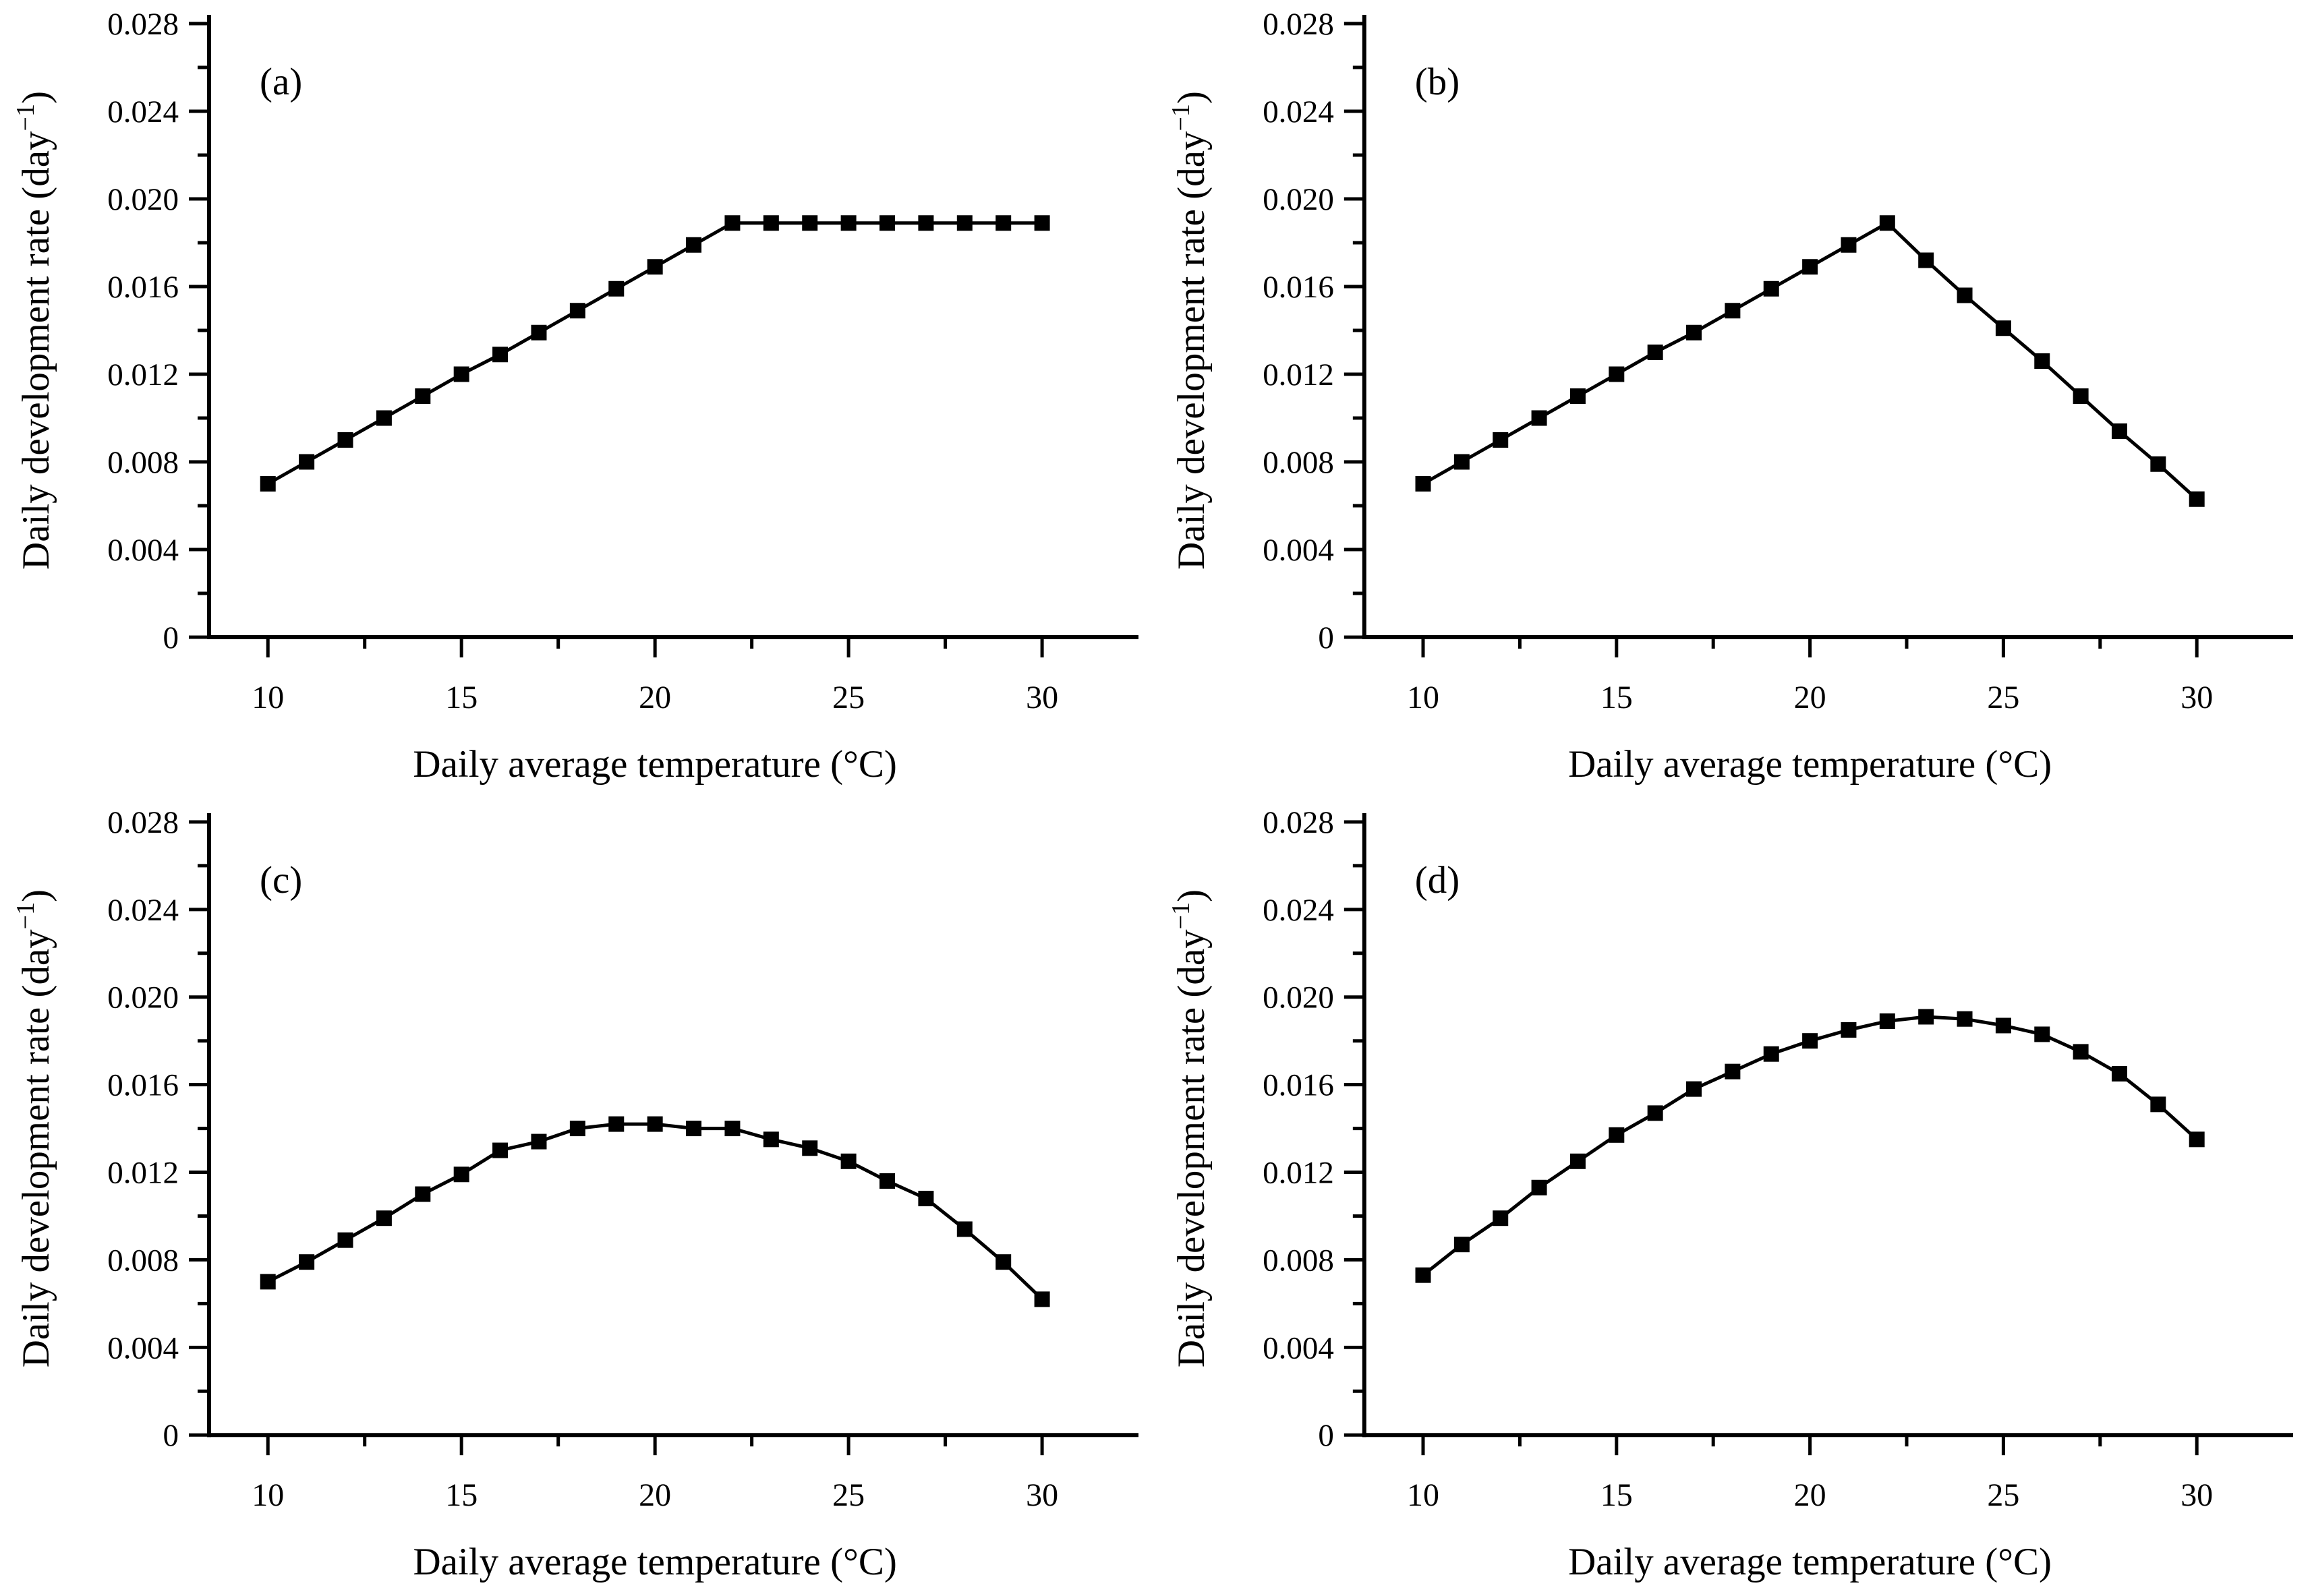 The image size is (2310, 1596). What do you see at coordinates (1423, 1495) in the screenshot?
I see `x-tick-label: 10` at bounding box center [1423, 1495].